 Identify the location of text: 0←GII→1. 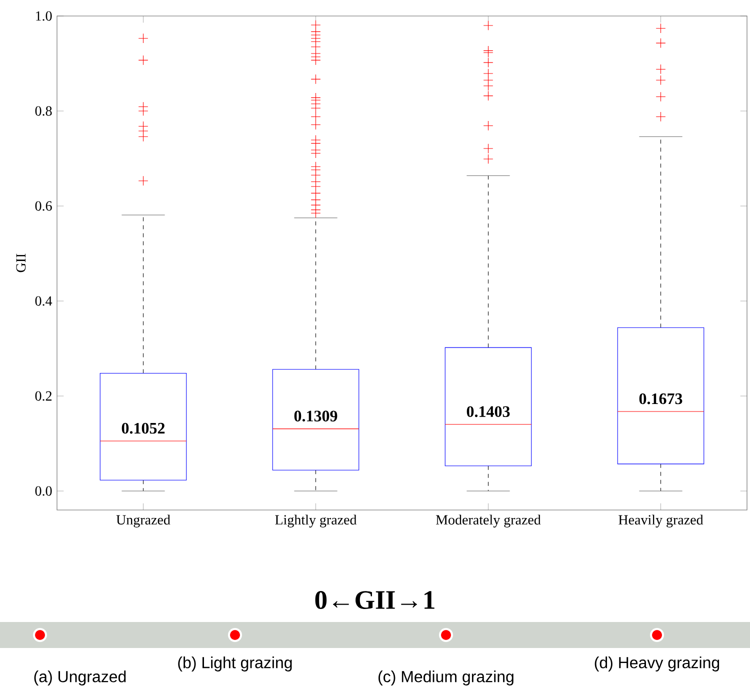
(374, 600).